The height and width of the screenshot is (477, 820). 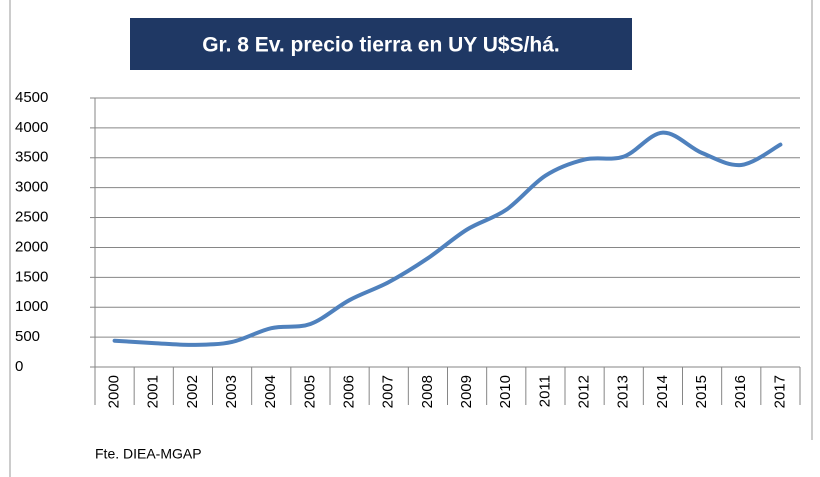 What do you see at coordinates (623, 391) in the screenshot?
I see `x-tick-label: 2013` at bounding box center [623, 391].